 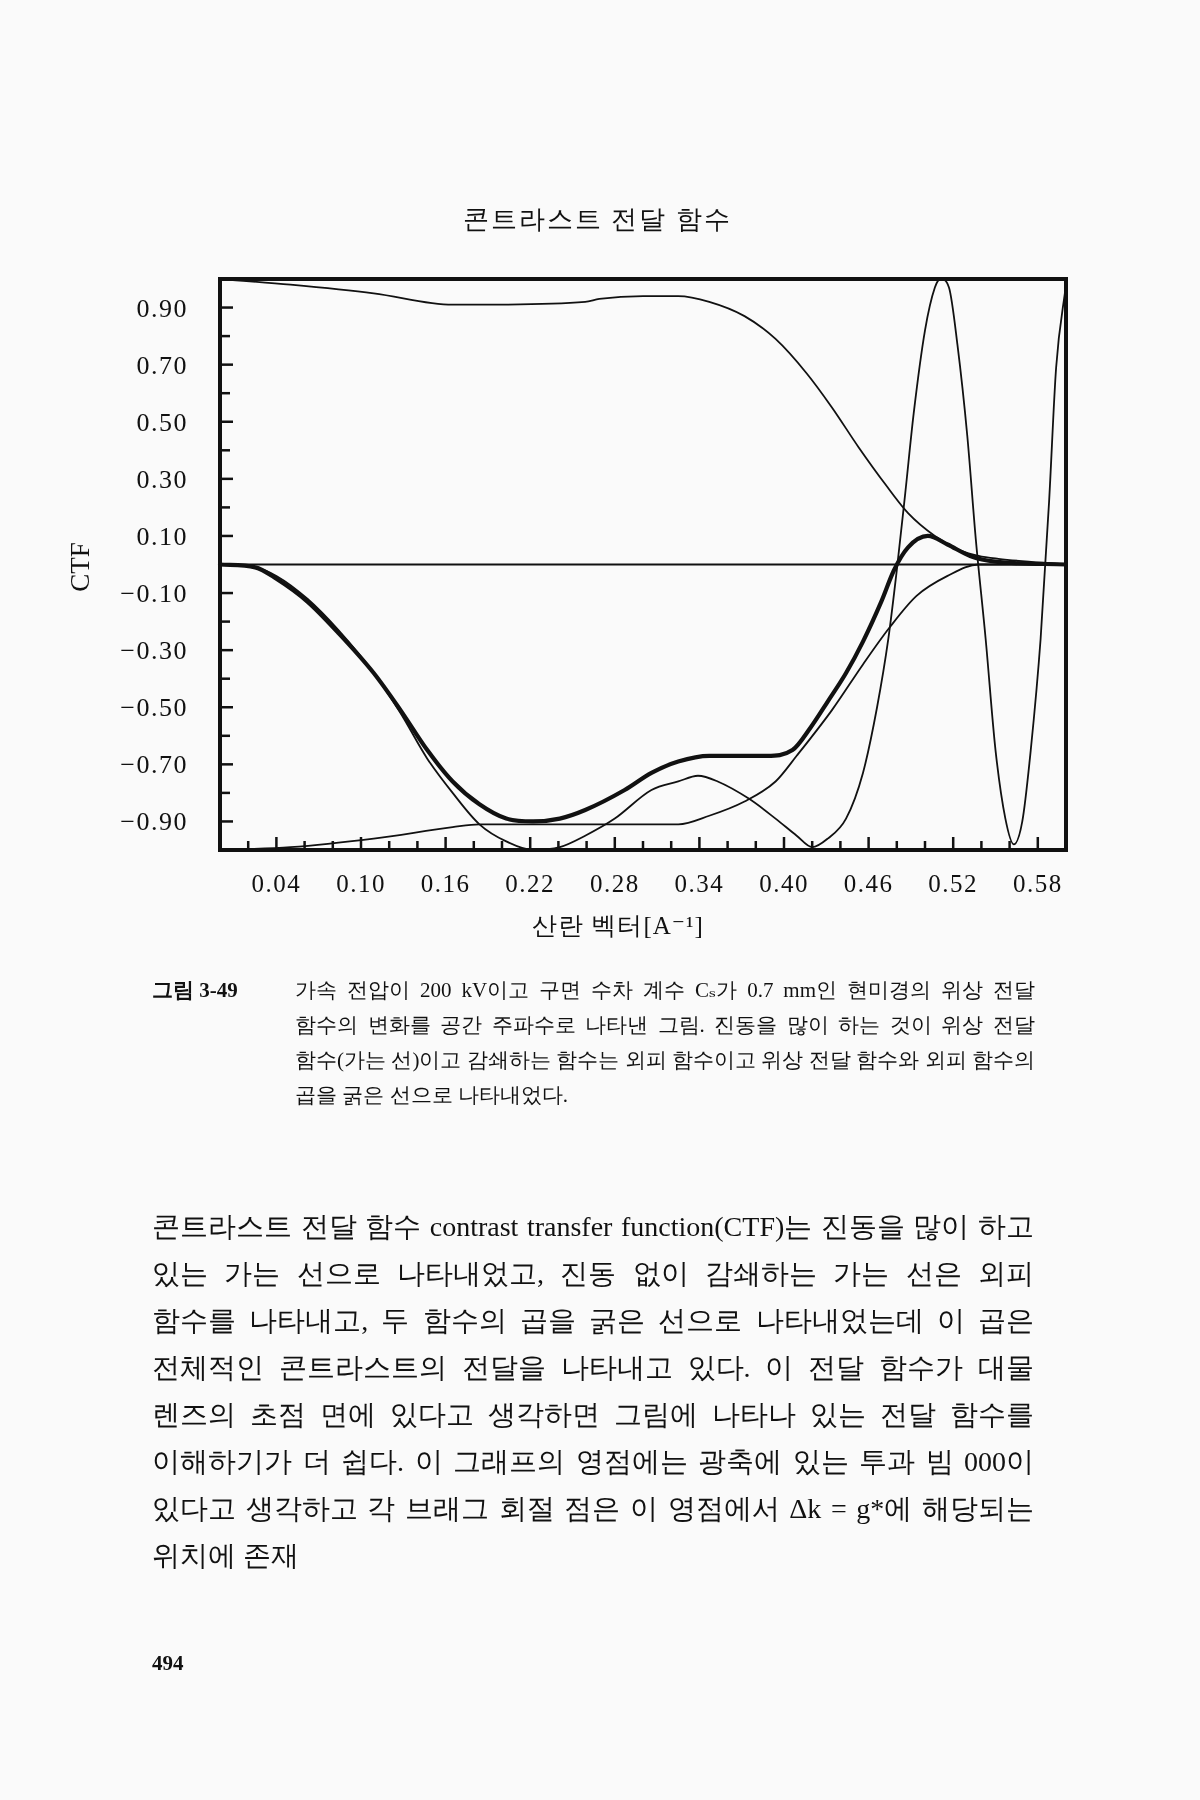 What do you see at coordinates (195, 990) in the screenshot?
I see `caption: 그림 3-49` at bounding box center [195, 990].